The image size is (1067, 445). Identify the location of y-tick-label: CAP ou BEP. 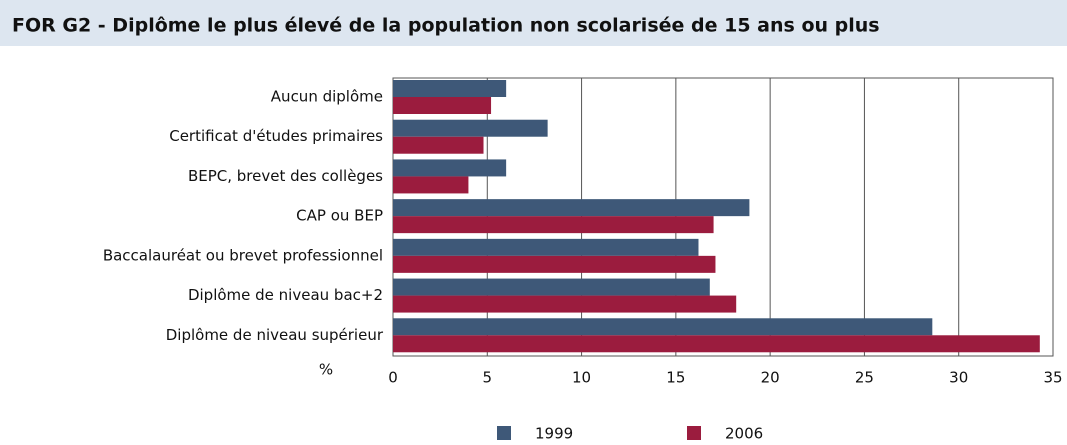
(339, 216).